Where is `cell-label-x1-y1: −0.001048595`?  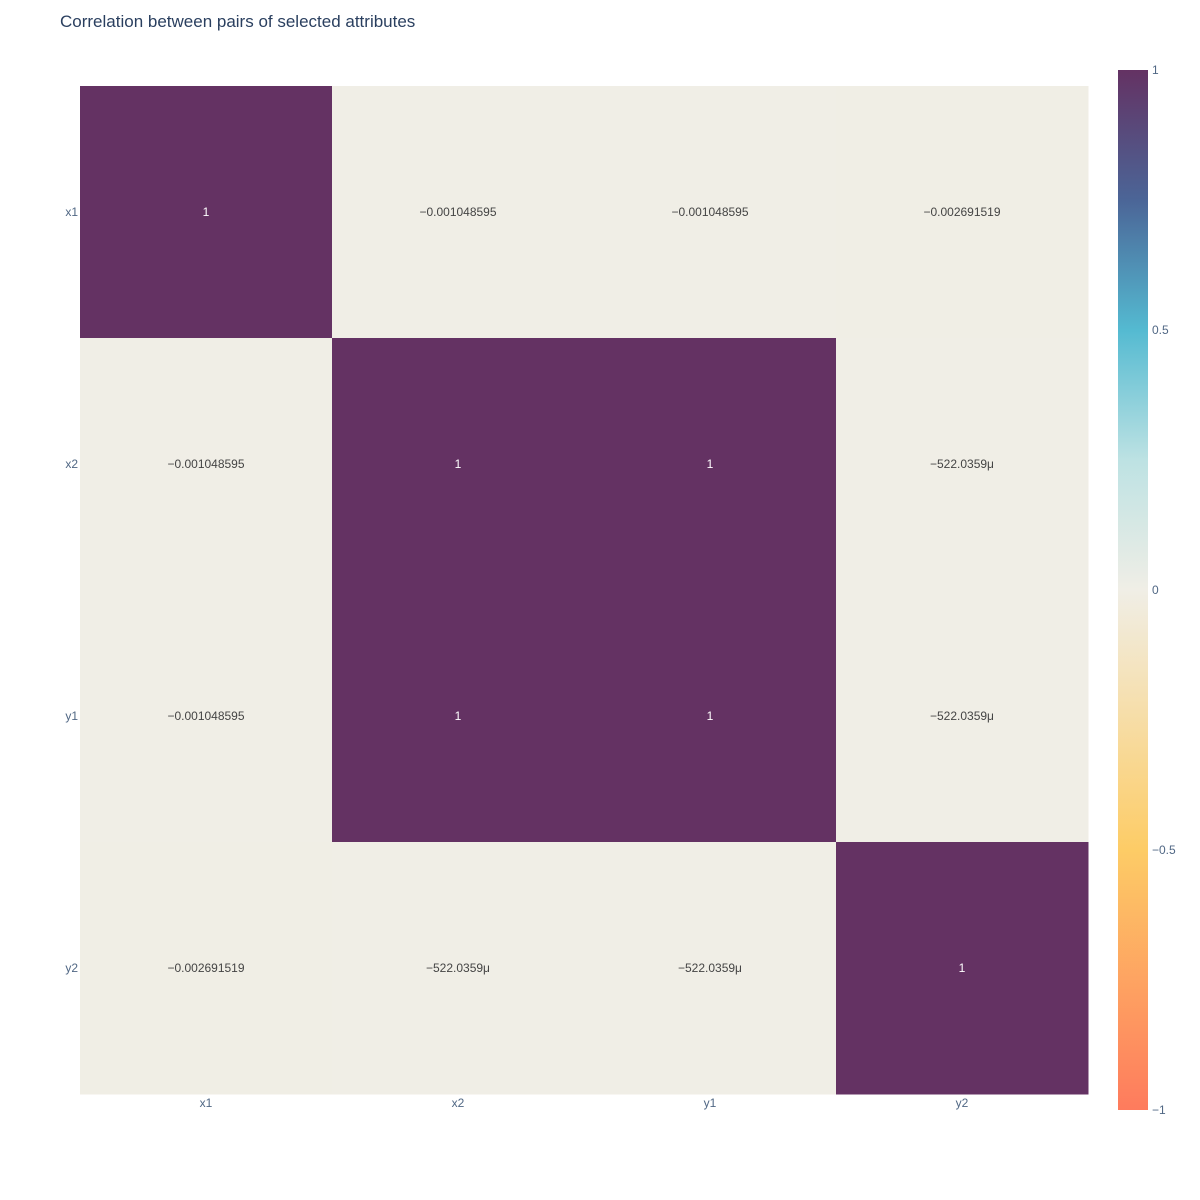 cell-label-x1-y1: −0.001048595 is located at coordinates (709, 212).